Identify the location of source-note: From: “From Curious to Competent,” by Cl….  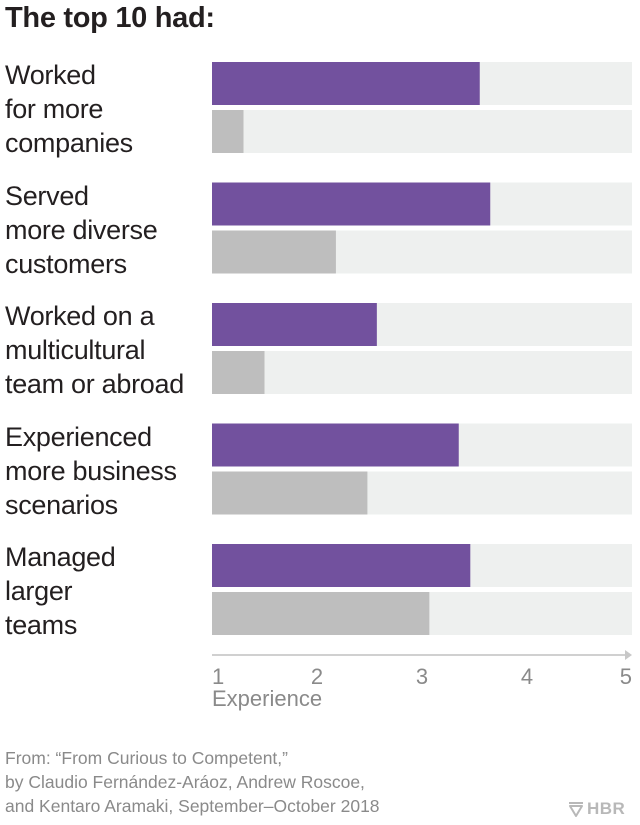
(192, 782).